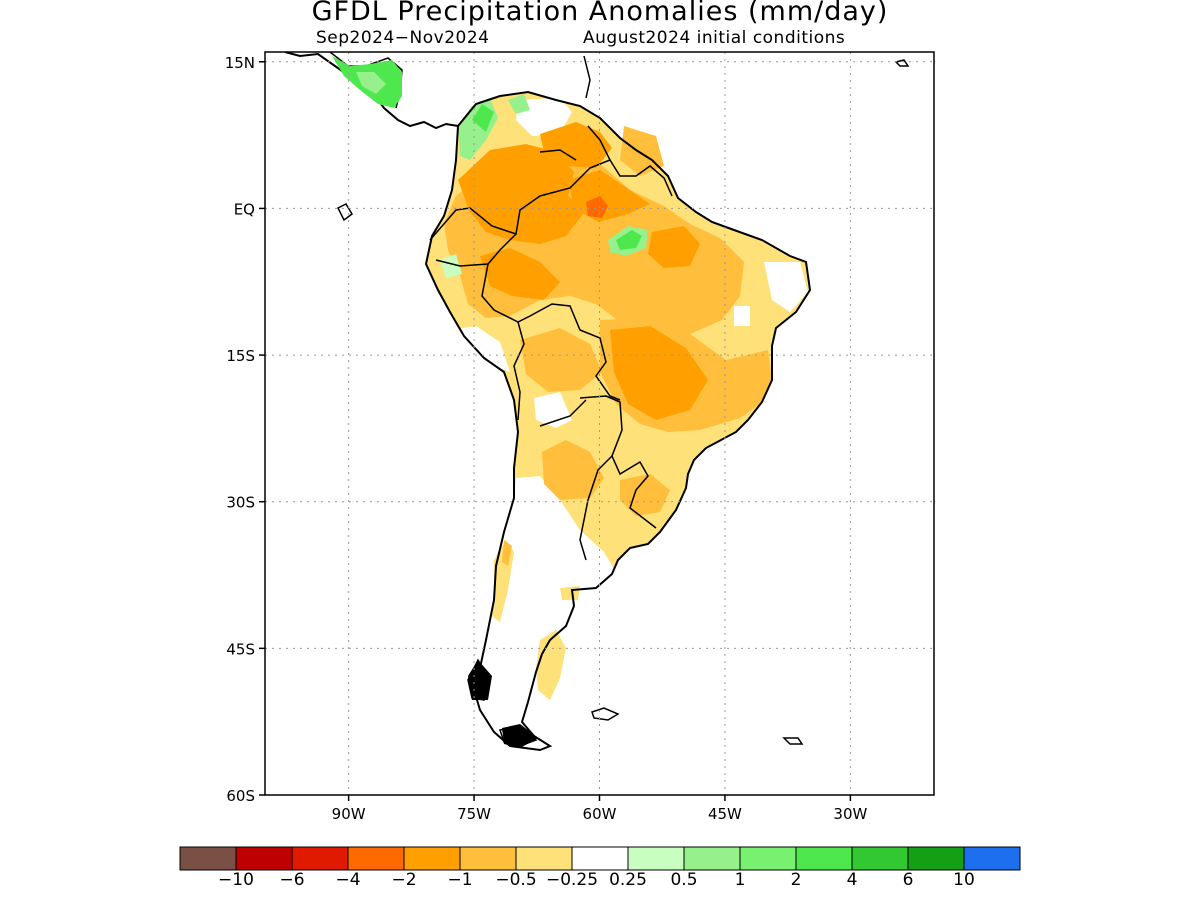 The image size is (1200, 900). What do you see at coordinates (742, 316) in the screenshot?
I see `east-brazil-white-box` at bounding box center [742, 316].